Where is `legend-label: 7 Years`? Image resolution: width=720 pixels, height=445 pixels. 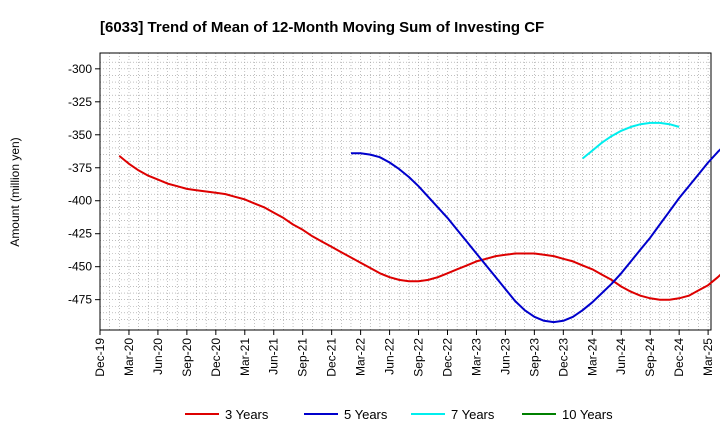
legend-label: 7 Years is located at coordinates (473, 414).